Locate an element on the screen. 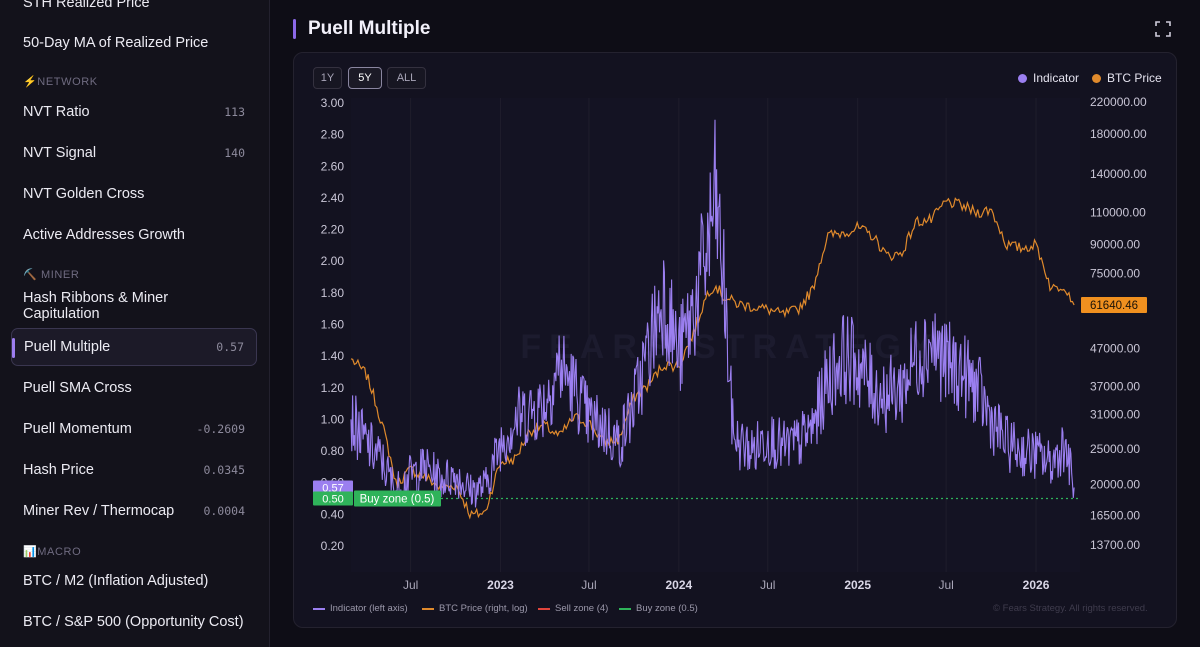 The width and height of the screenshot is (1200, 647). sidebar-item-puell-sma-cross: Puell SMA Cross is located at coordinates (134, 388).